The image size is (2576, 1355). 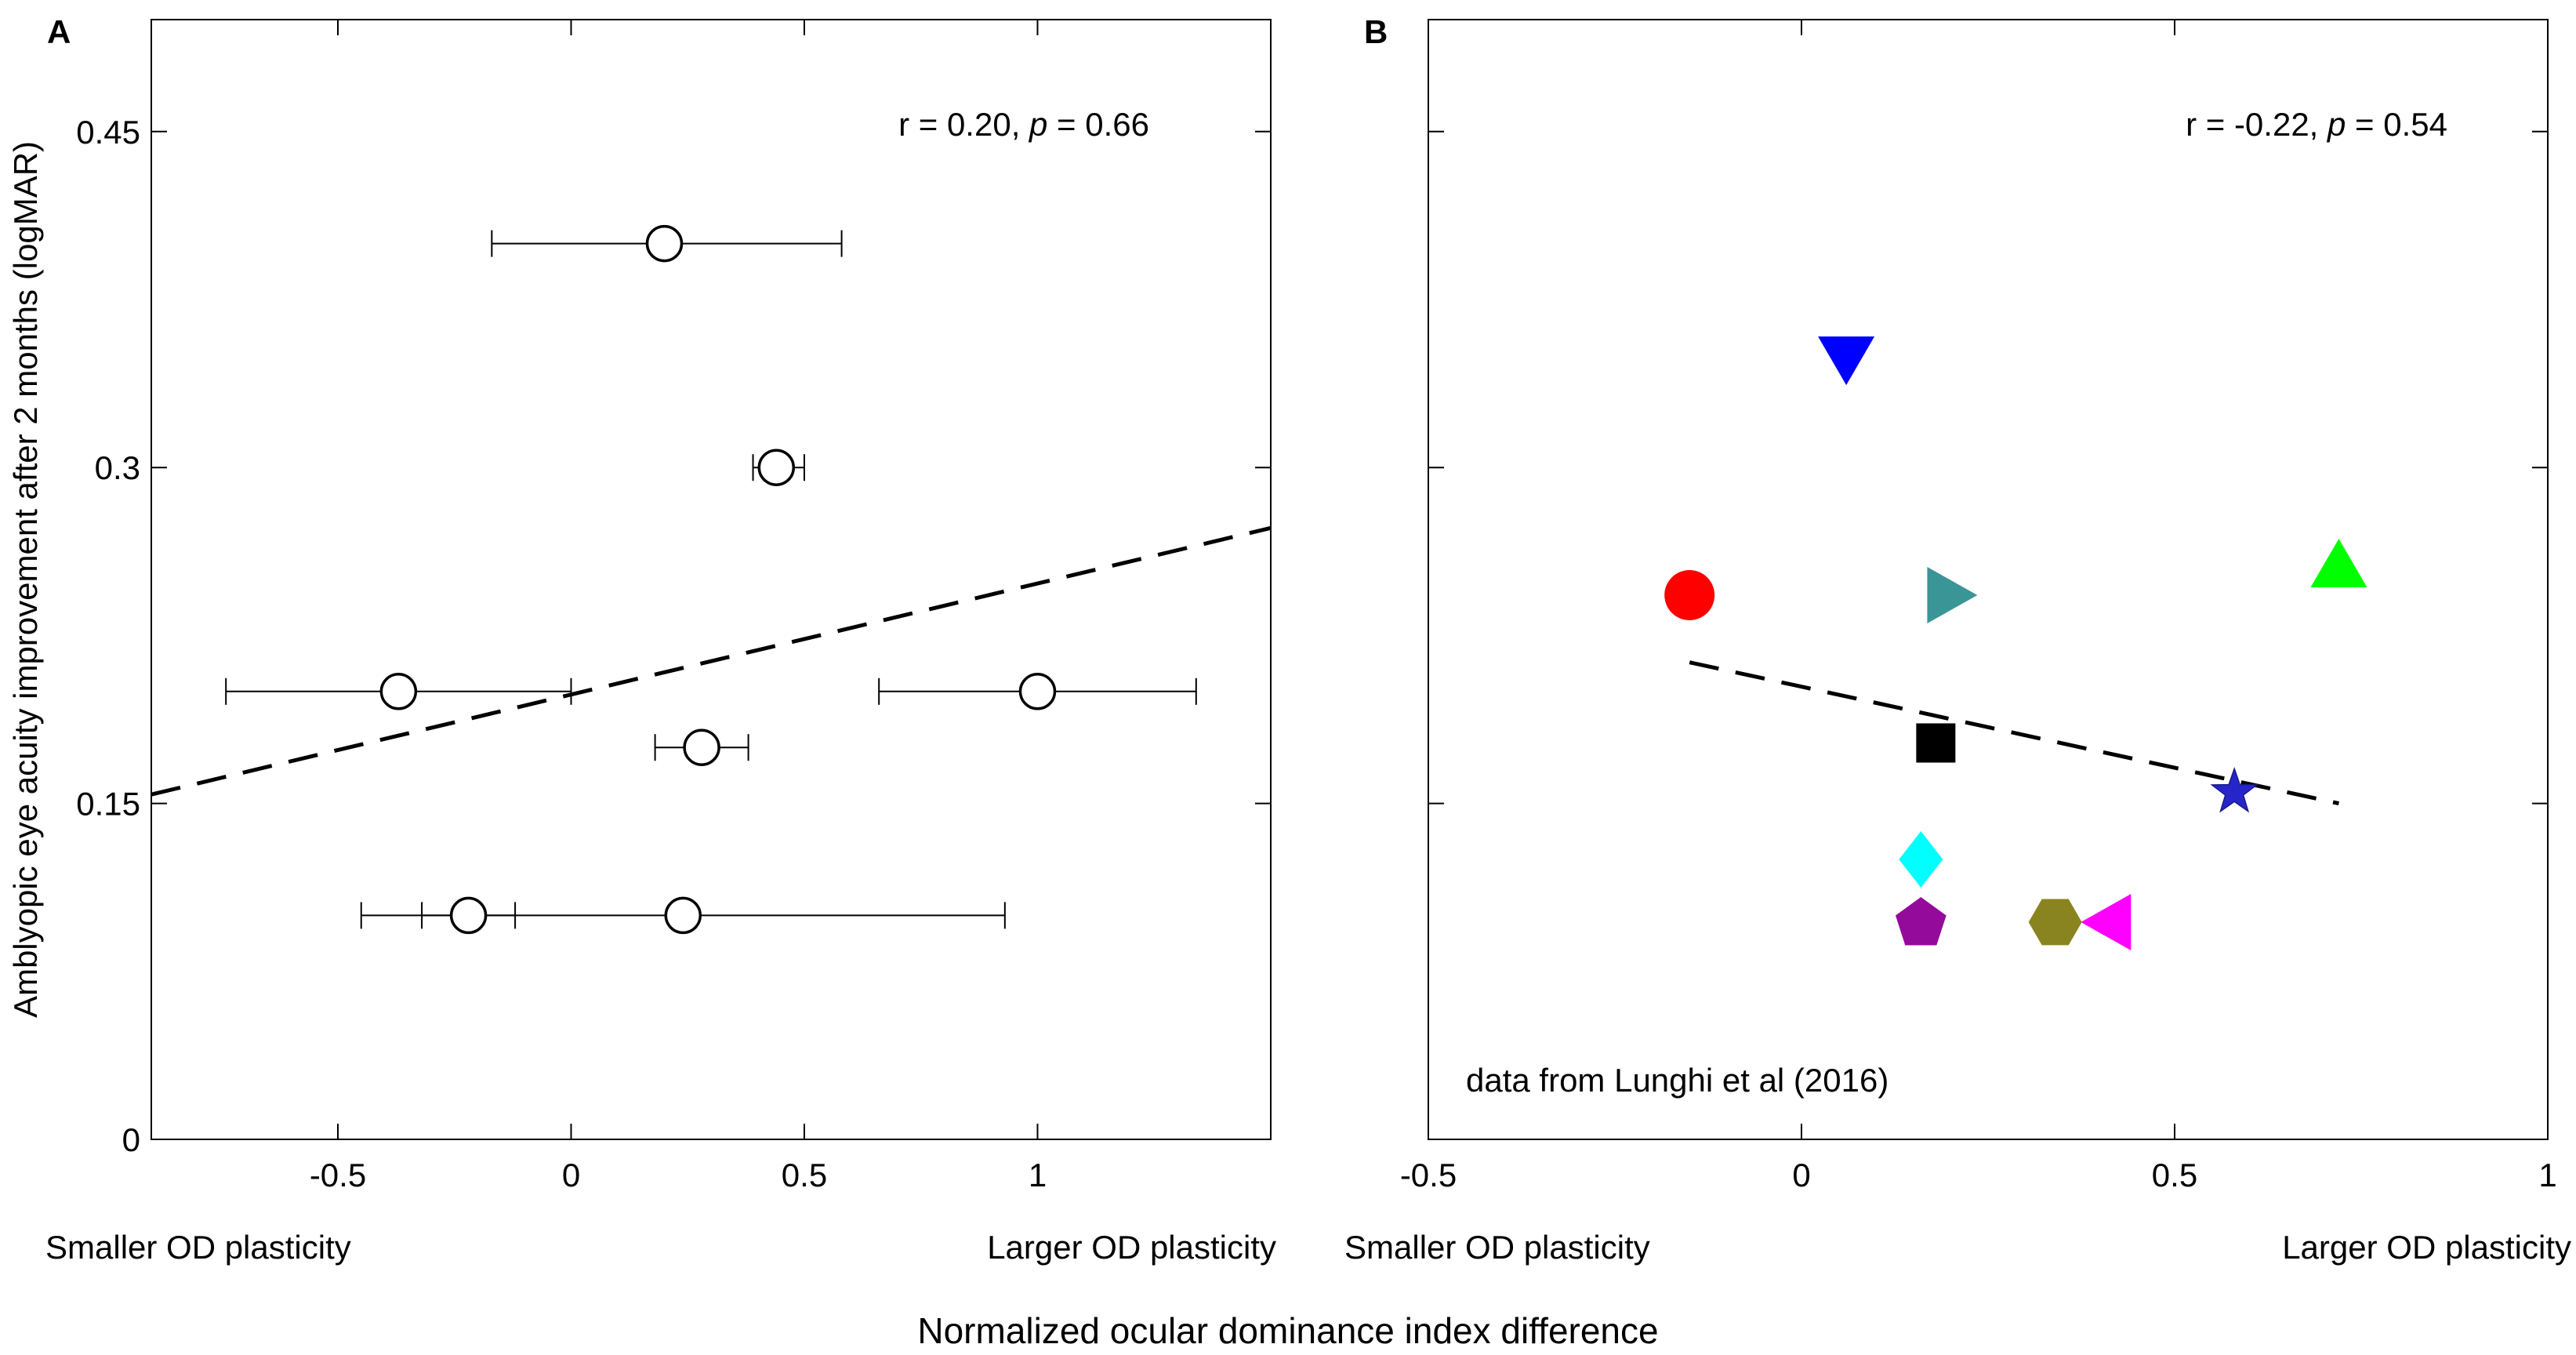 I want to click on panel-a-ytick-label: 0.15, so click(x=108, y=805).